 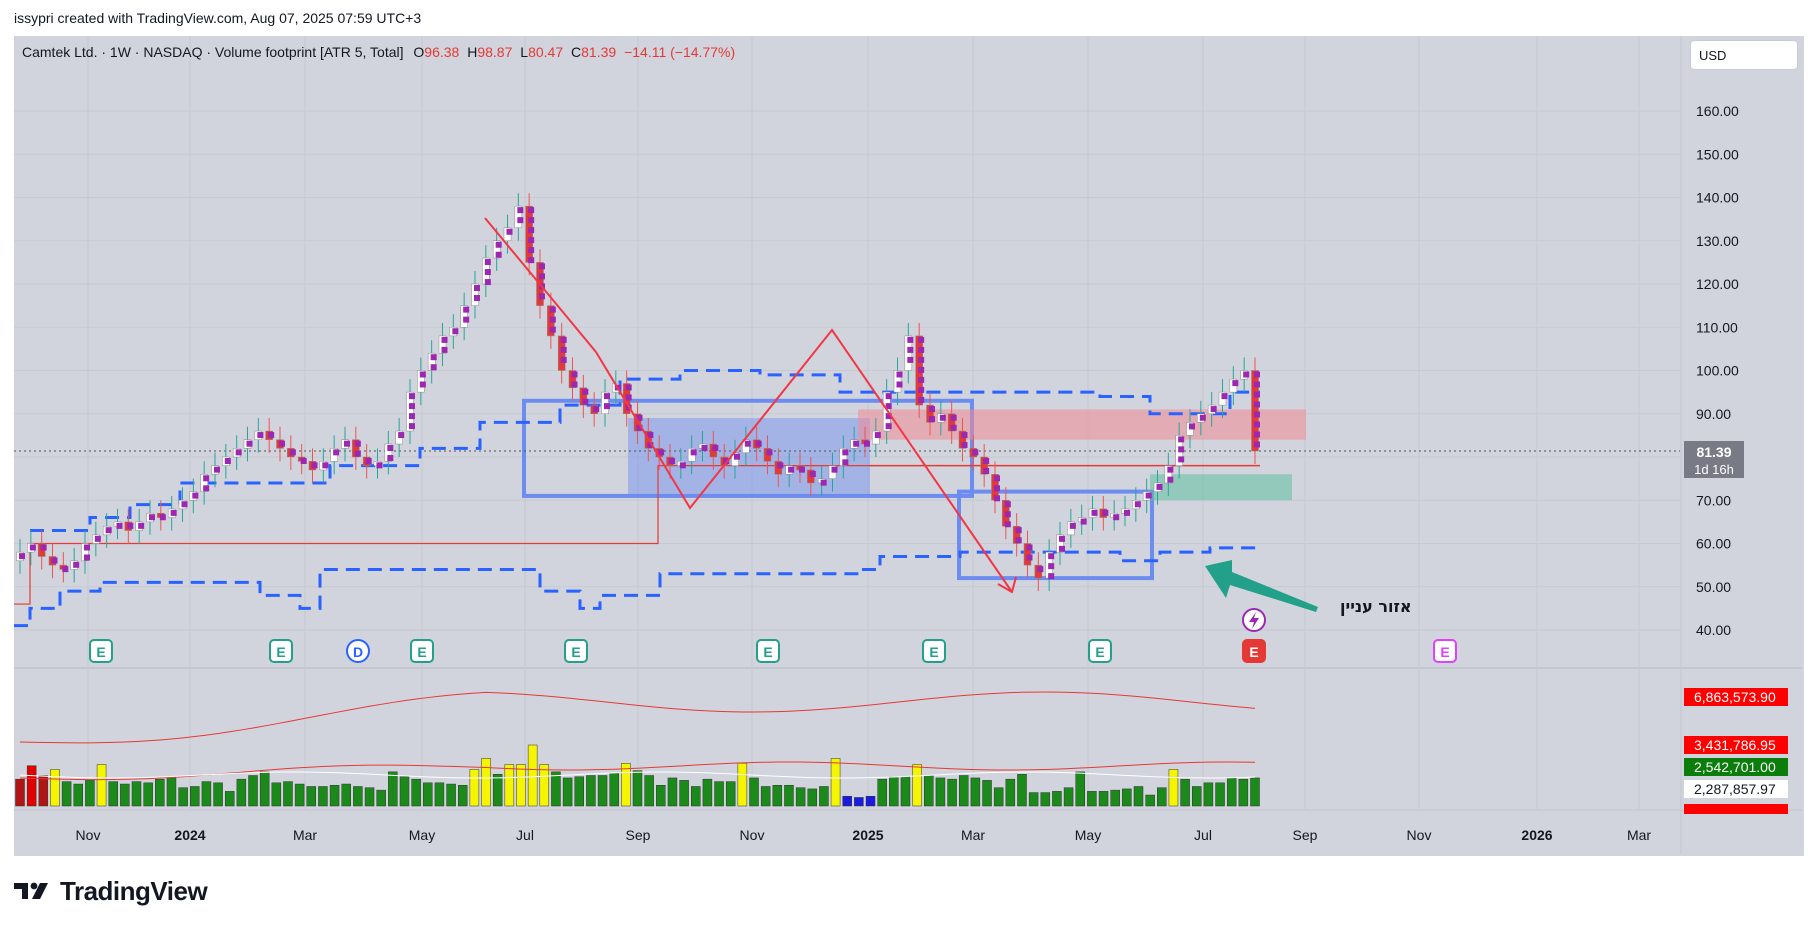 What do you see at coordinates (1741, 422) in the screenshot?
I see `price-scale` at bounding box center [1741, 422].